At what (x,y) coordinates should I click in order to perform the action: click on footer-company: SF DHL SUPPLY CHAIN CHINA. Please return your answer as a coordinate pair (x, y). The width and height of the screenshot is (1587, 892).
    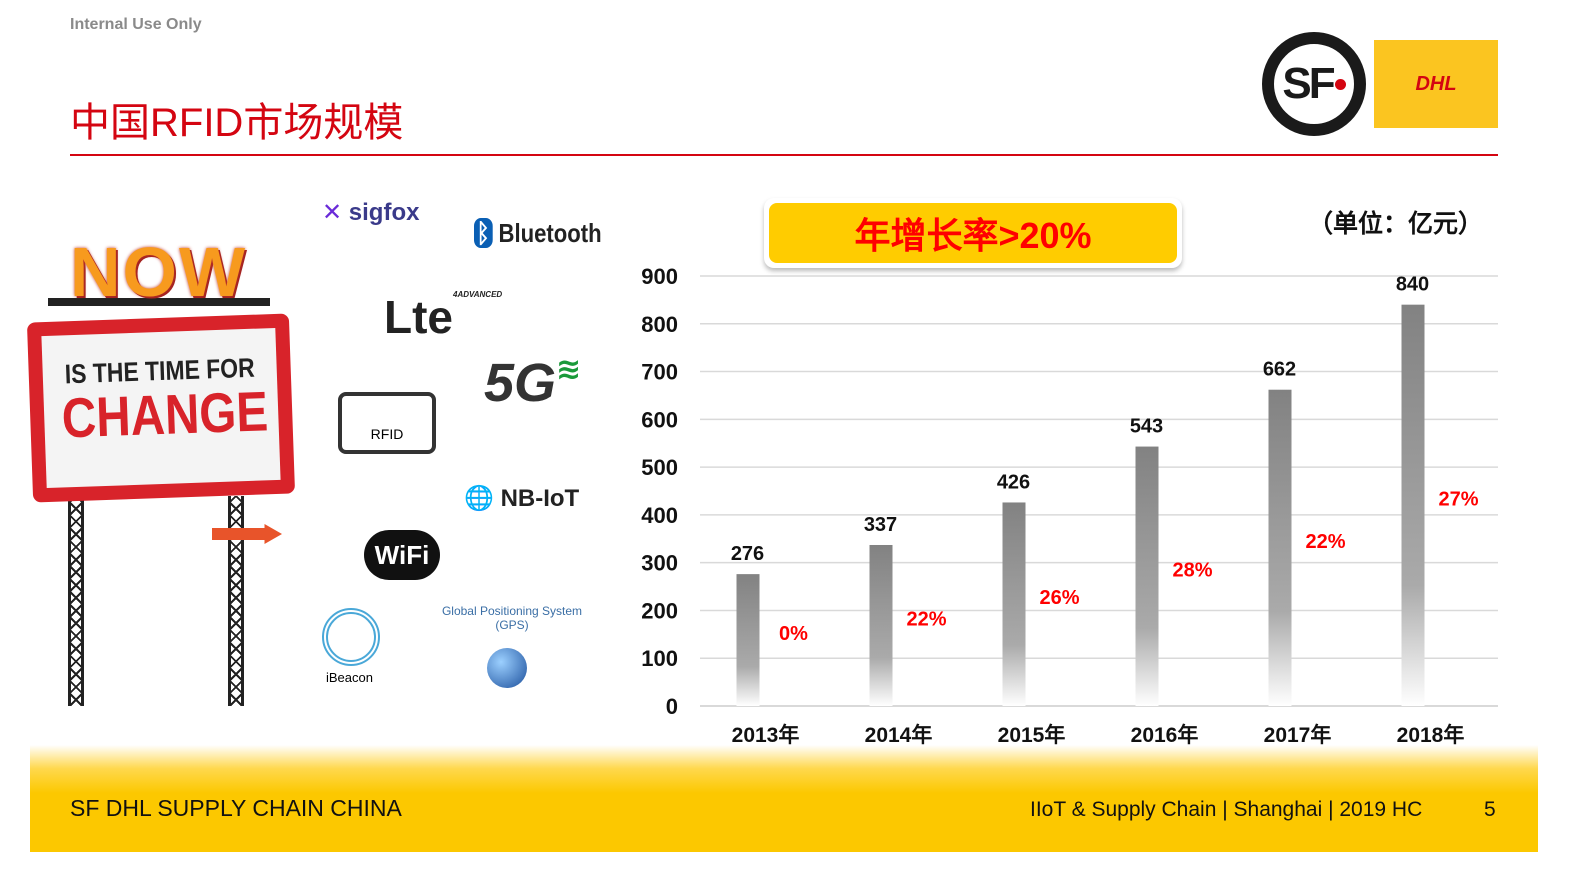
    Looking at the image, I should click on (236, 808).